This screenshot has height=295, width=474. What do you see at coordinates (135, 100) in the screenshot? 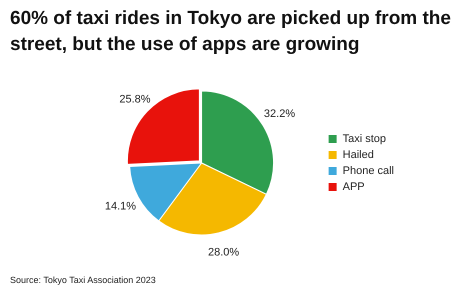
I see `data-label: 25.8%` at bounding box center [135, 100].